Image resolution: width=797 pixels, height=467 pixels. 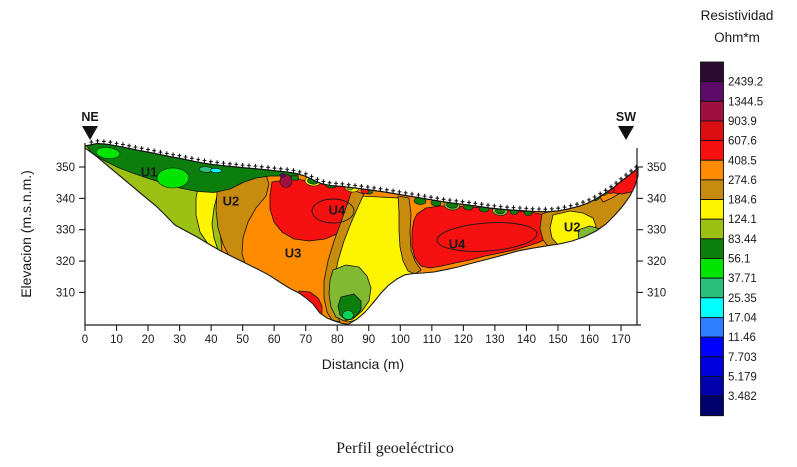 I want to click on colorbar-value-label: 11.46, so click(x=742, y=338).